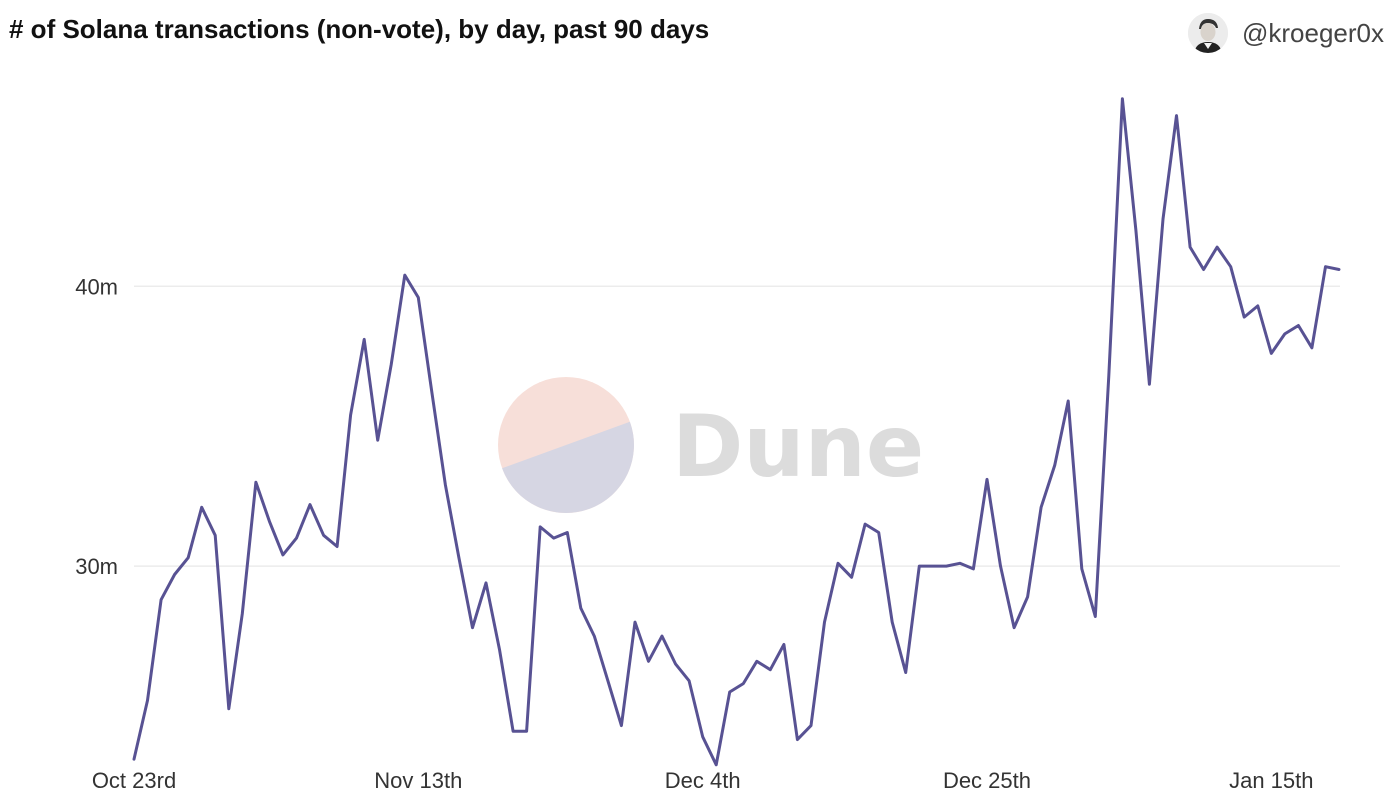 This screenshot has height=802, width=1396. I want to click on author-avatar, so click(1207, 33).